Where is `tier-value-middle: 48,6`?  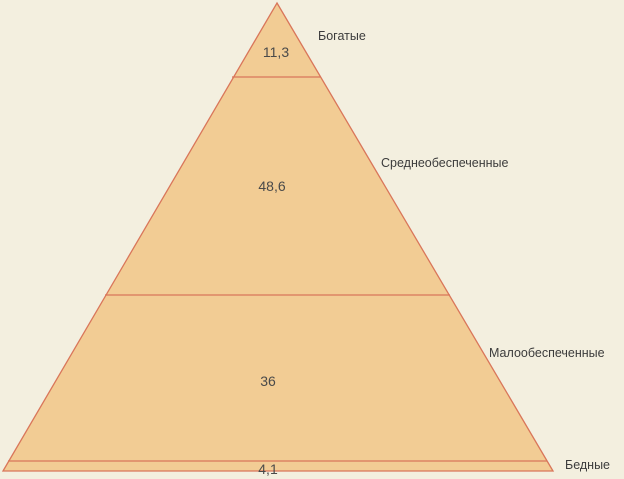
tier-value-middle: 48,6 is located at coordinates (271, 186).